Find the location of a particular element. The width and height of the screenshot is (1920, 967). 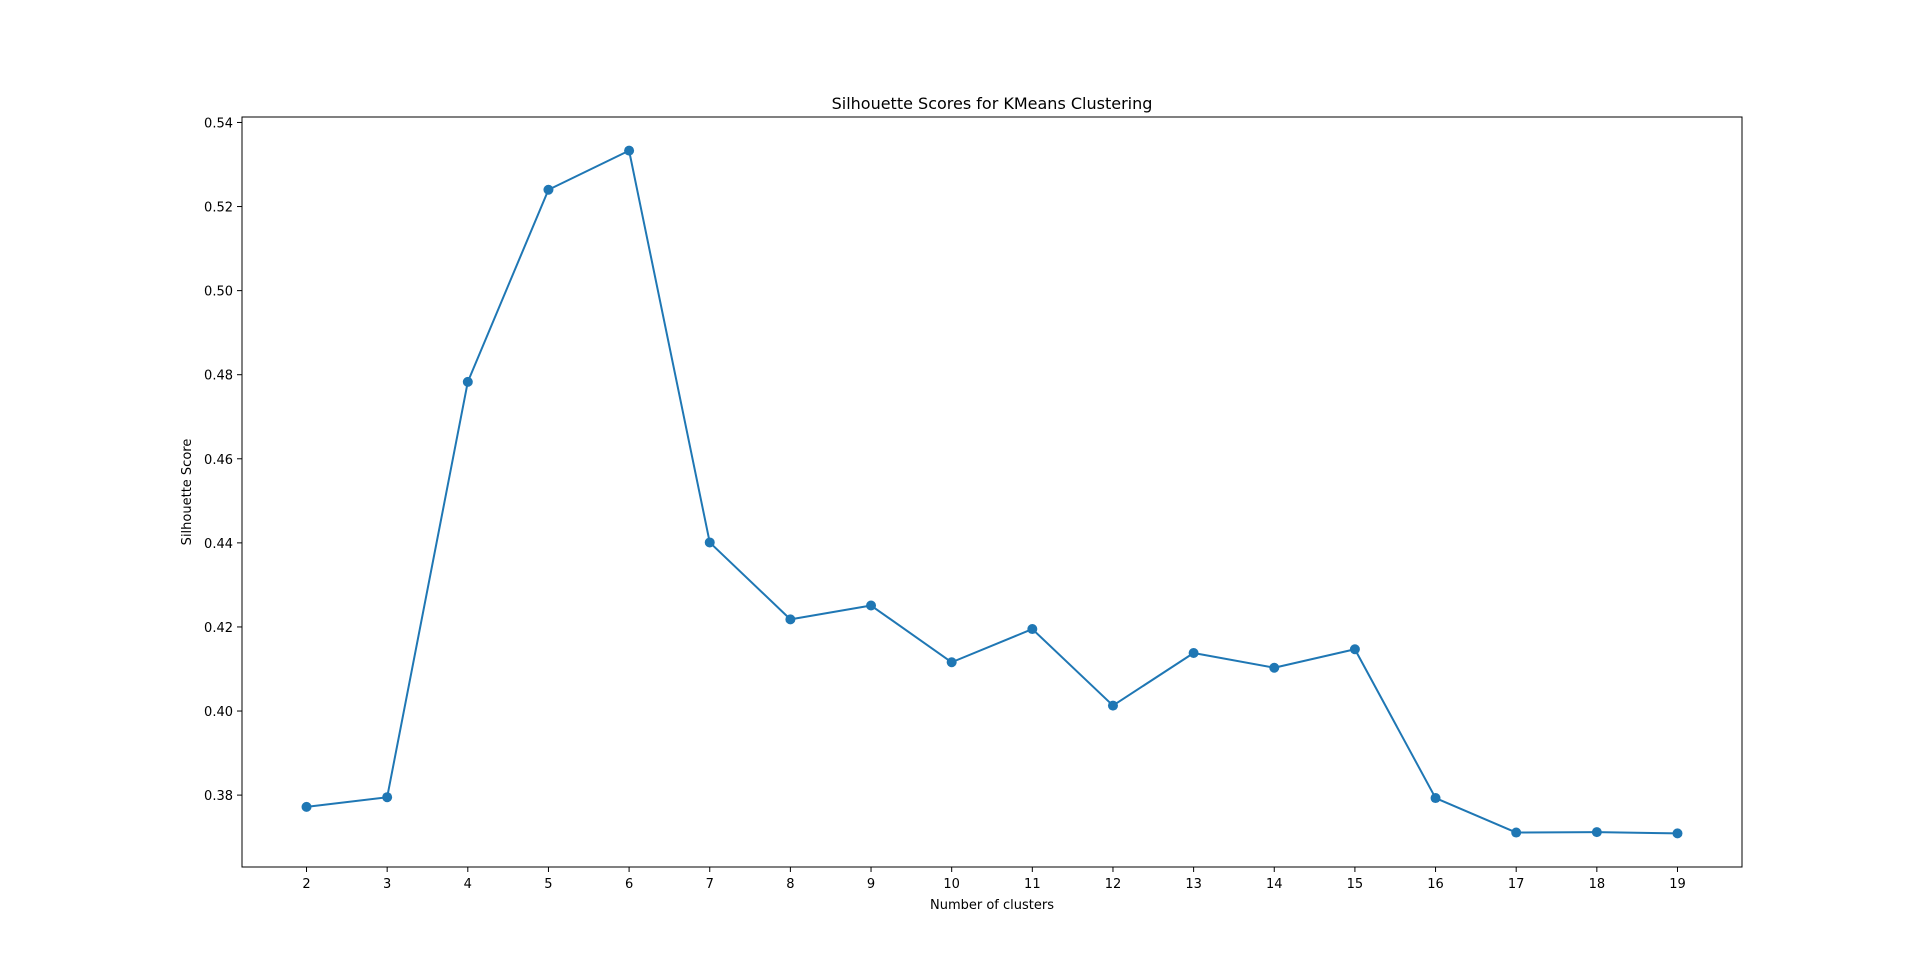

x-tick-label: 19 is located at coordinates (1677, 884).